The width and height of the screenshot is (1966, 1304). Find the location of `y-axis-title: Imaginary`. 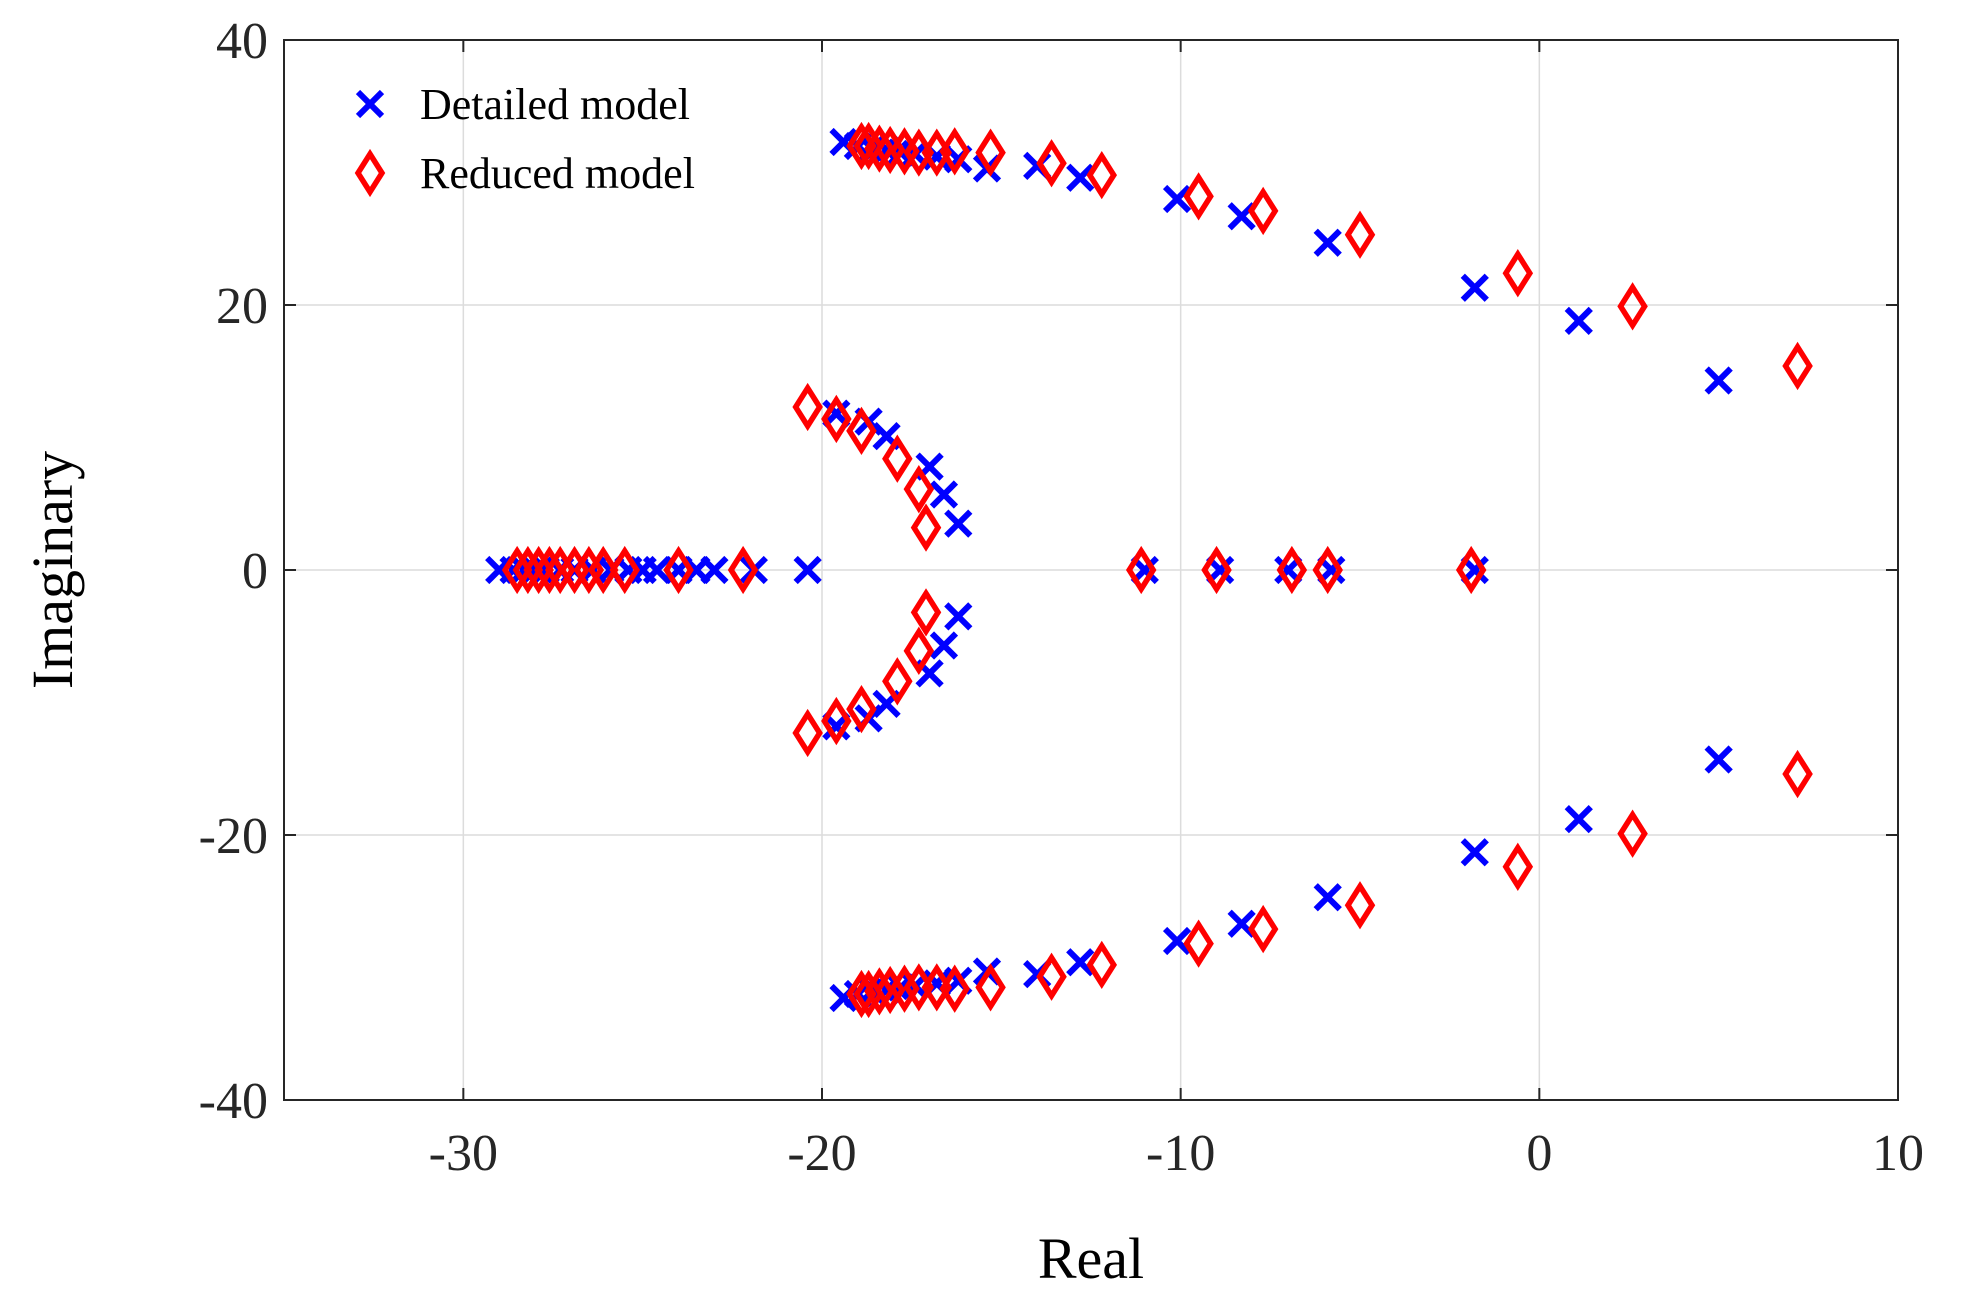

y-axis-title: Imaginary is located at coordinates (52, 570).